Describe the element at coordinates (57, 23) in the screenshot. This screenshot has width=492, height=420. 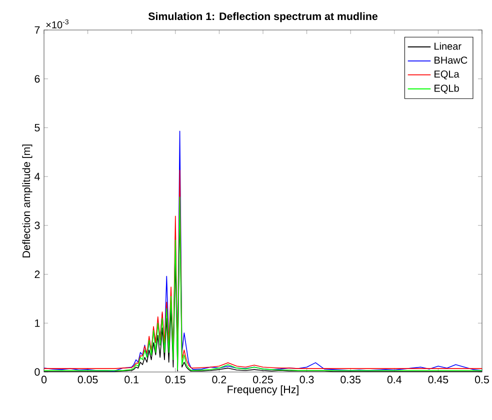
I see `text: ×10$^{-3}$` at that location.